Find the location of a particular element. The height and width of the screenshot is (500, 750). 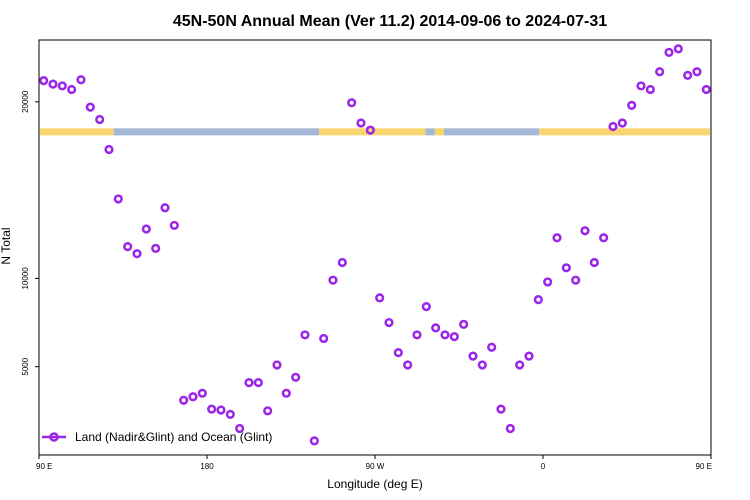

x-axis-label: Longitude (deg E) is located at coordinates (374, 484).